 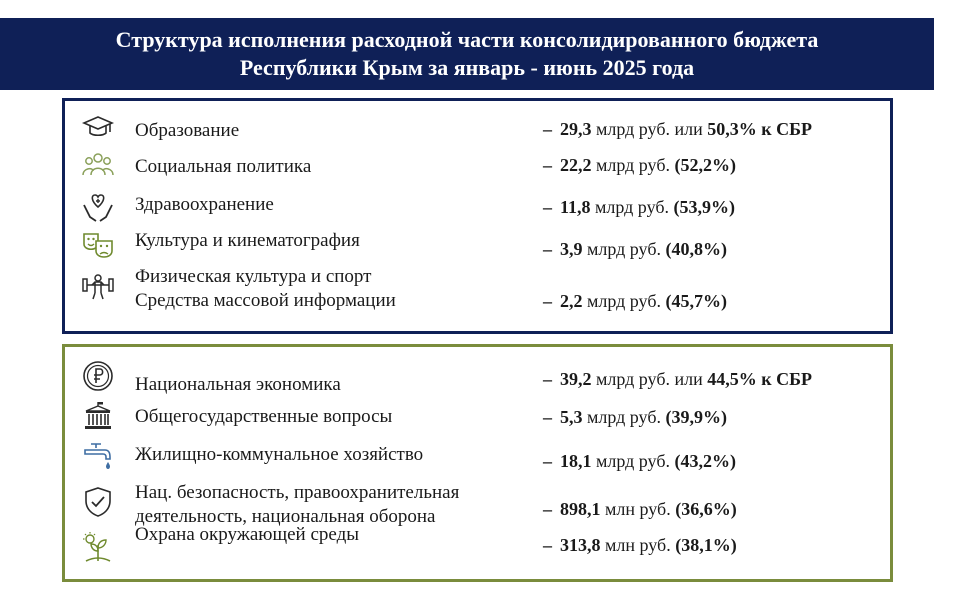 I want to click on item-label: Здравоохранение, so click(x=204, y=204).